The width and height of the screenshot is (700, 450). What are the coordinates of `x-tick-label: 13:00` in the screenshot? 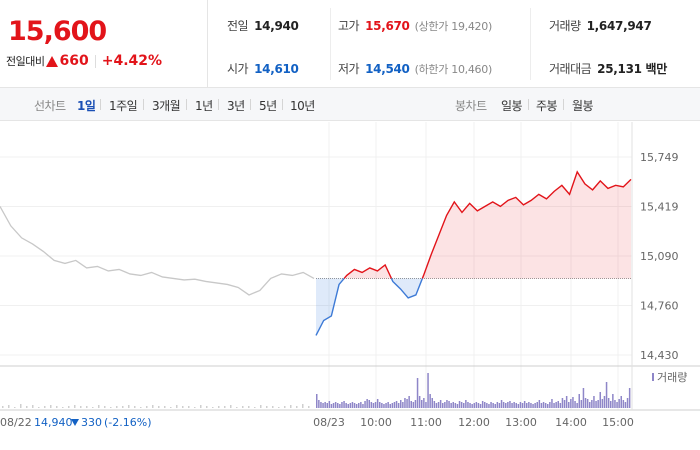 It's located at (521, 422).